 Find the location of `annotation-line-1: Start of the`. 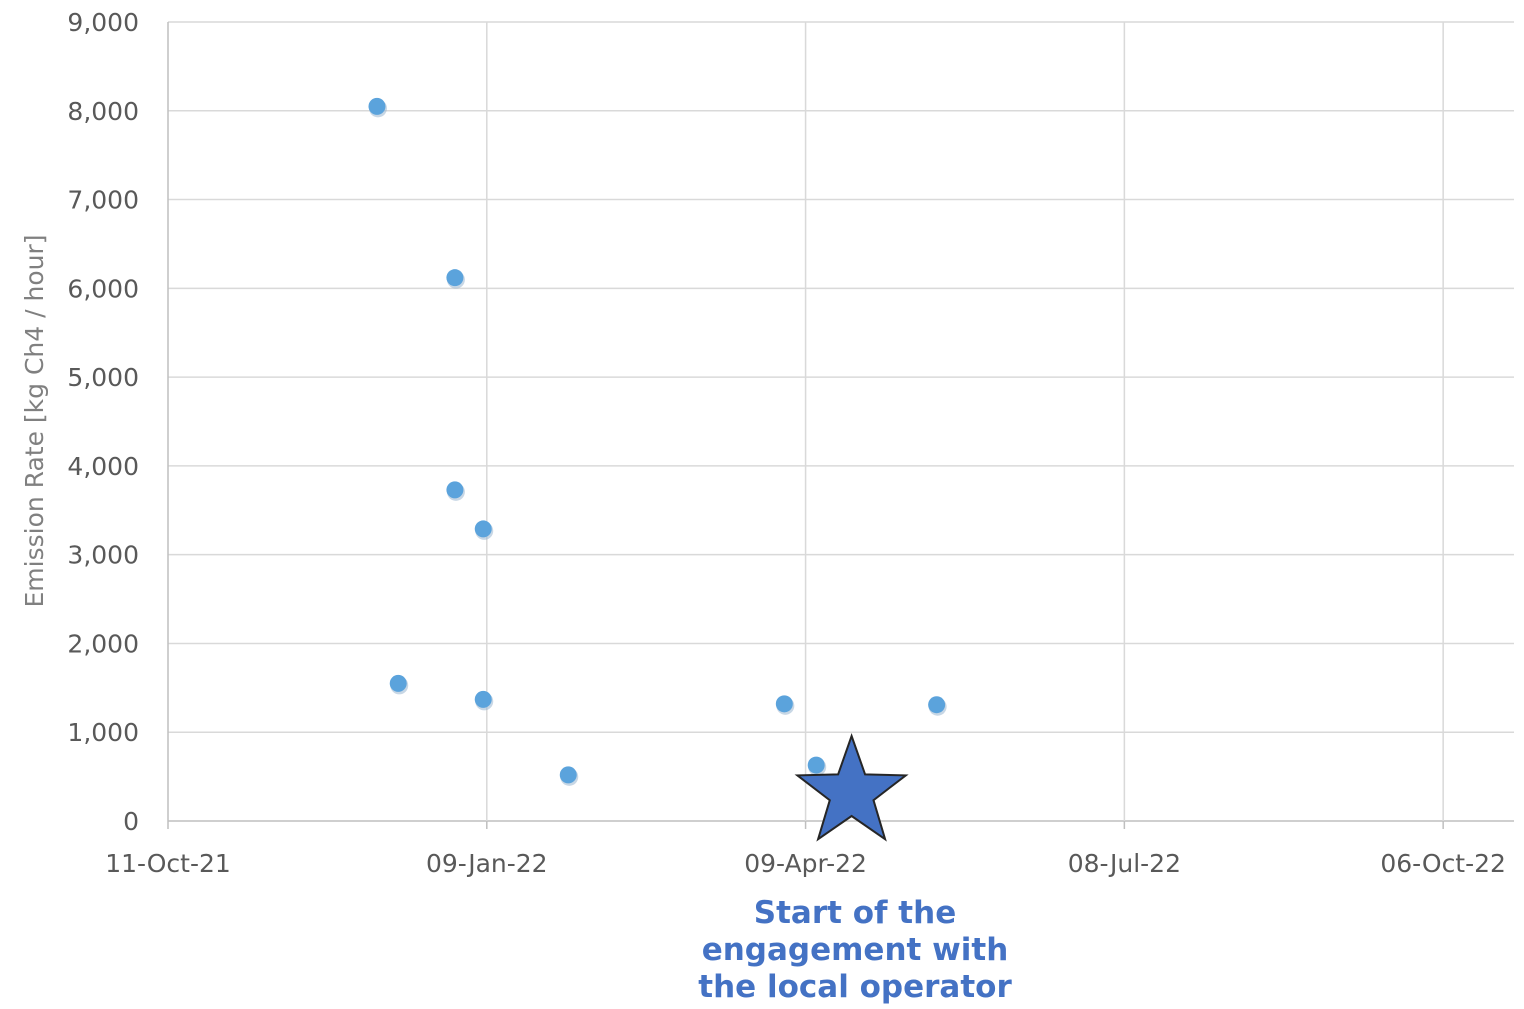

annotation-line-1: Start of the is located at coordinates (855, 913).